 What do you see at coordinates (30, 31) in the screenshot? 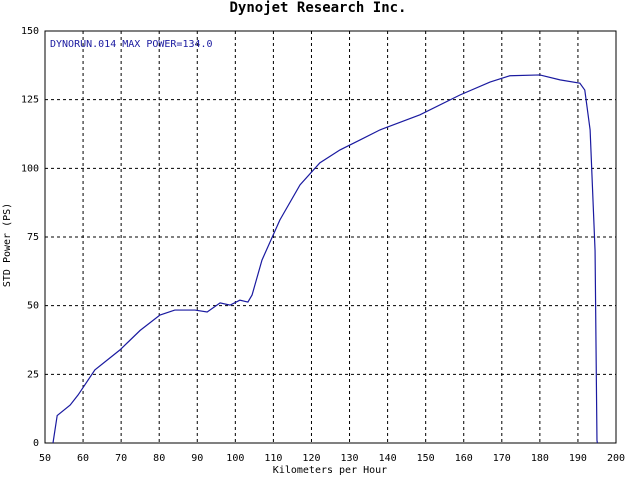
I see `y-tick-label: 150` at bounding box center [30, 31].